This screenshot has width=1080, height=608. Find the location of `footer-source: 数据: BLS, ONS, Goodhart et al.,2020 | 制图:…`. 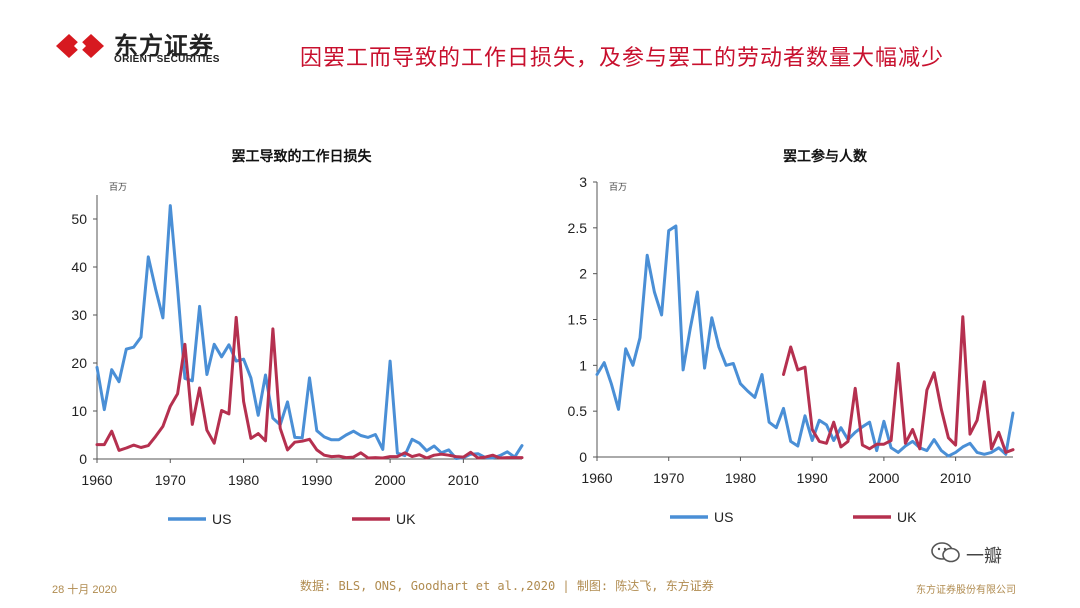

footer-source: 数据: BLS, ONS, Goodhart et al.,2020 | 制图:… is located at coordinates (507, 586).